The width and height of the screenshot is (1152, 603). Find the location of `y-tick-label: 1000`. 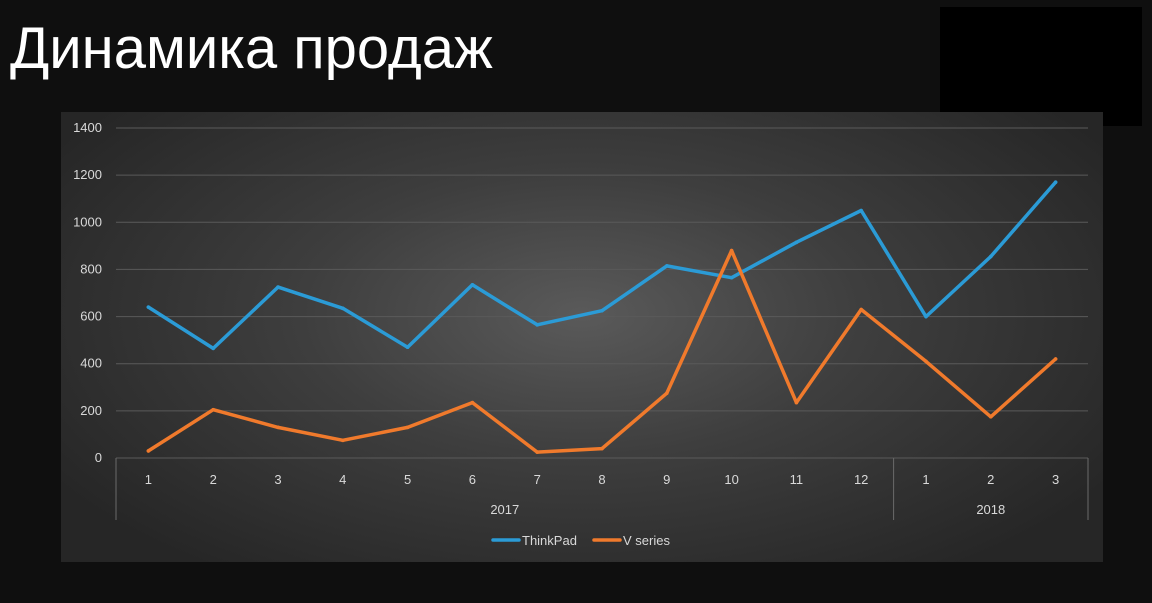

y-tick-label: 1000 is located at coordinates (87, 221).